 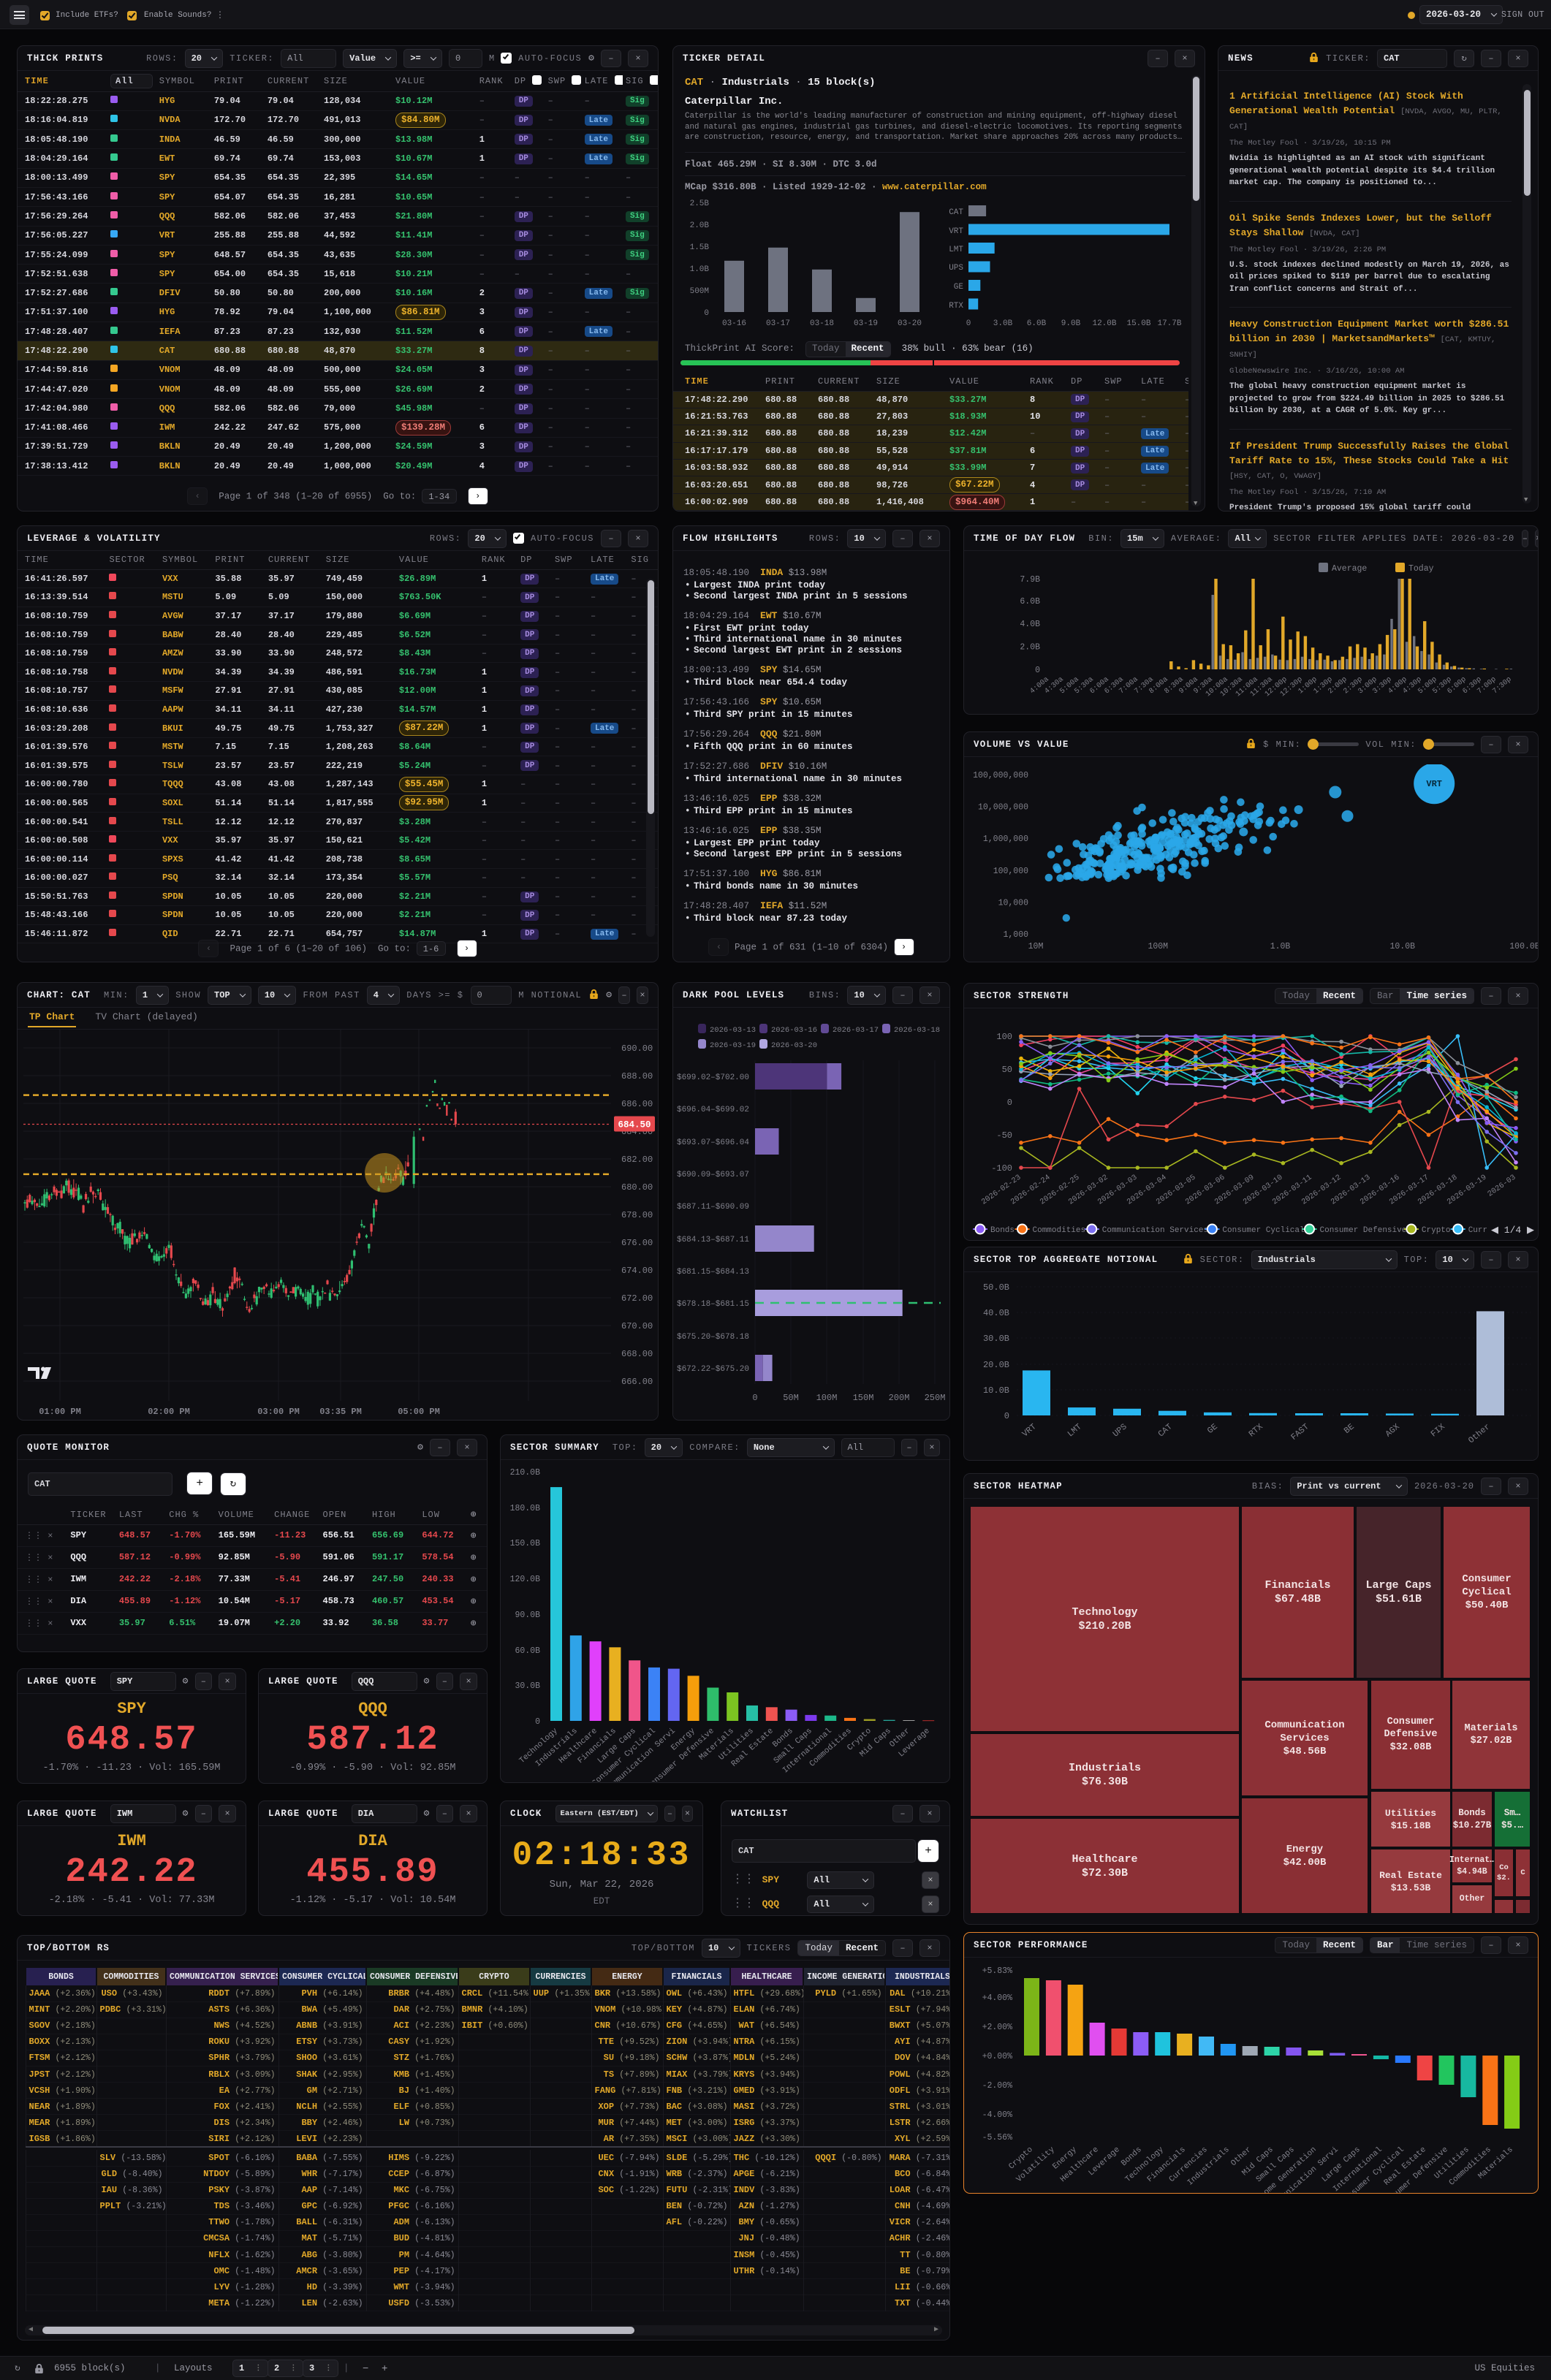 What do you see at coordinates (863, 1398) in the screenshot?
I see `svg-text: 150M` at bounding box center [863, 1398].